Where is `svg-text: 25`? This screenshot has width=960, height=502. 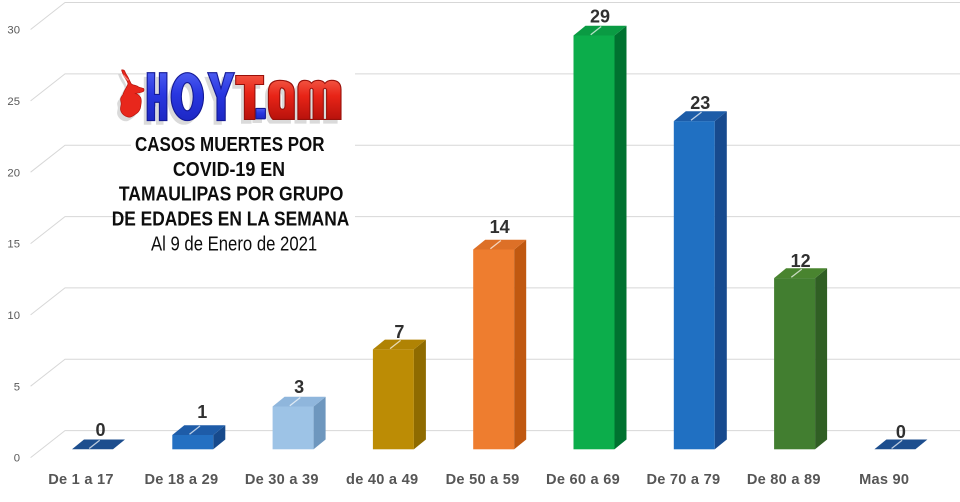
svg-text: 25 is located at coordinates (13, 102).